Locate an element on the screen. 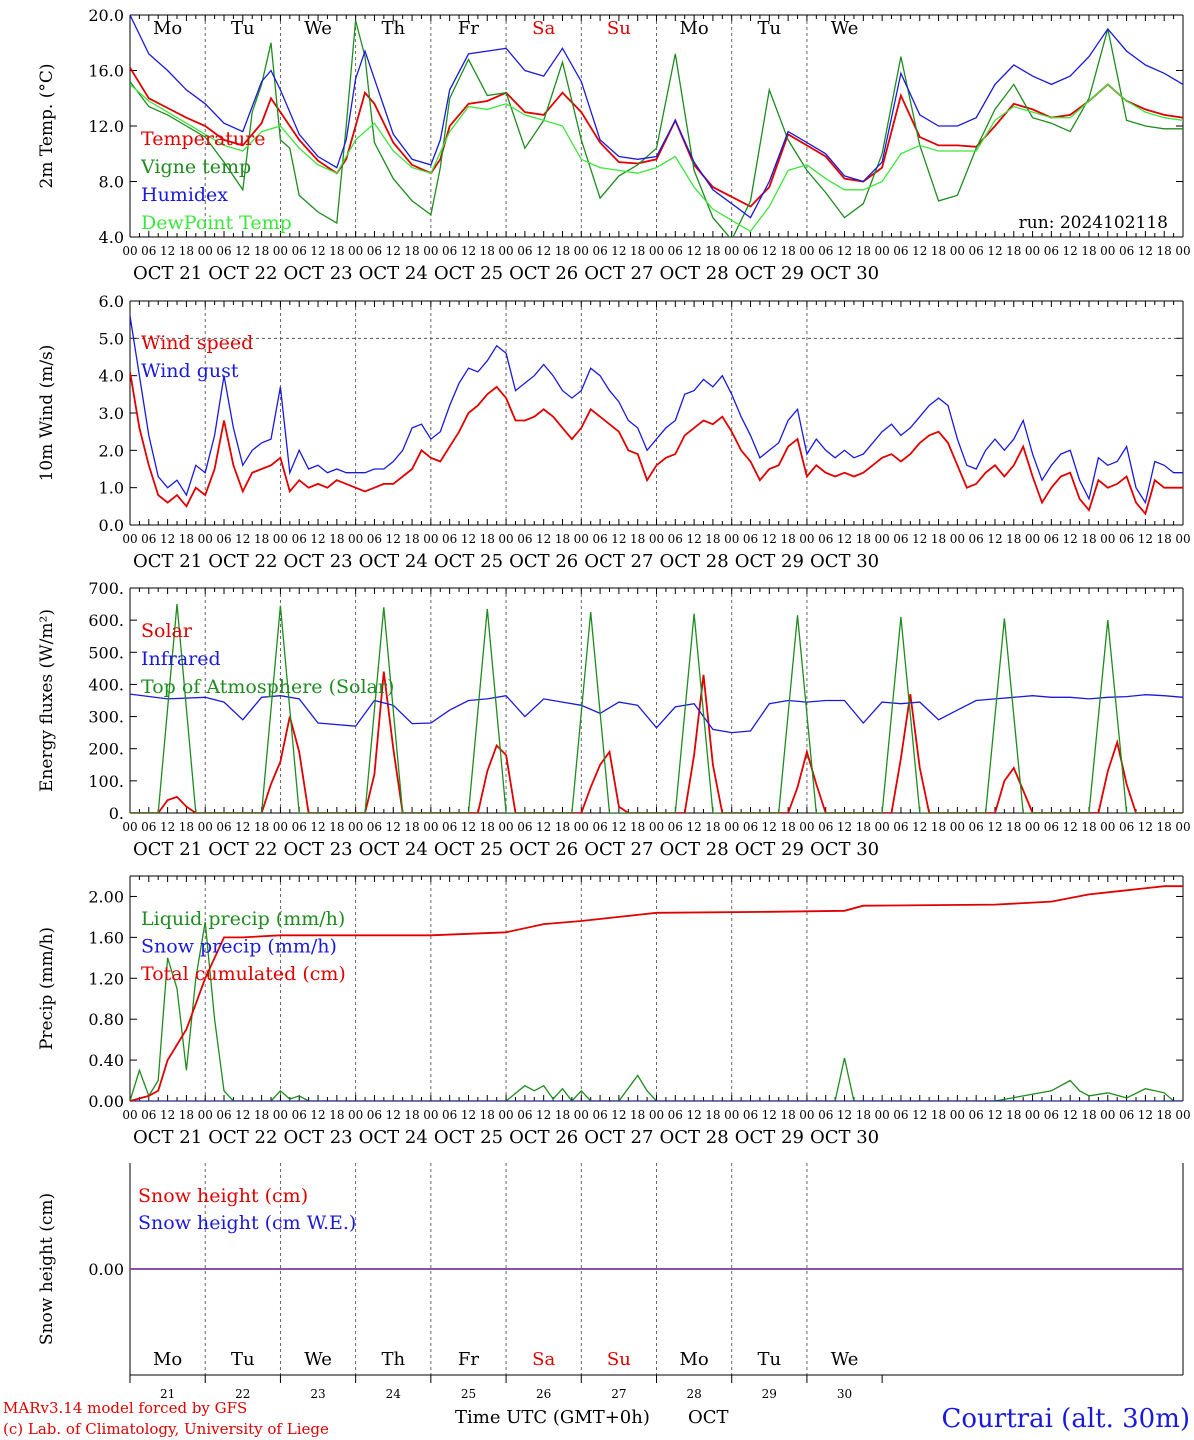 The width and height of the screenshot is (1194, 1440). y-axis-label: Energy fluxes (W/m²) is located at coordinates (47, 700).